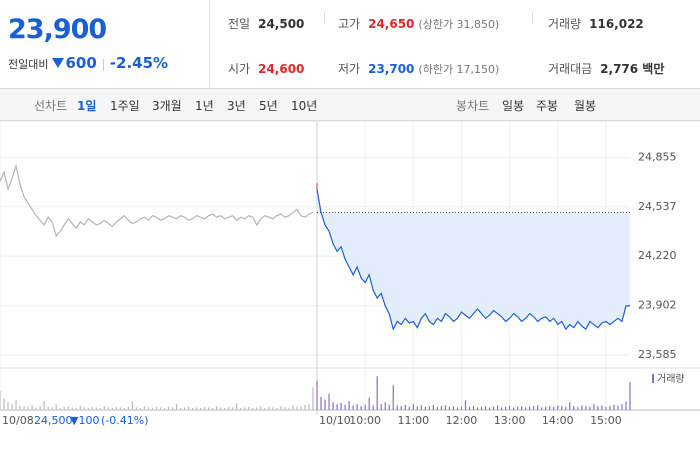  I want to click on price-line, so click(157, 200).